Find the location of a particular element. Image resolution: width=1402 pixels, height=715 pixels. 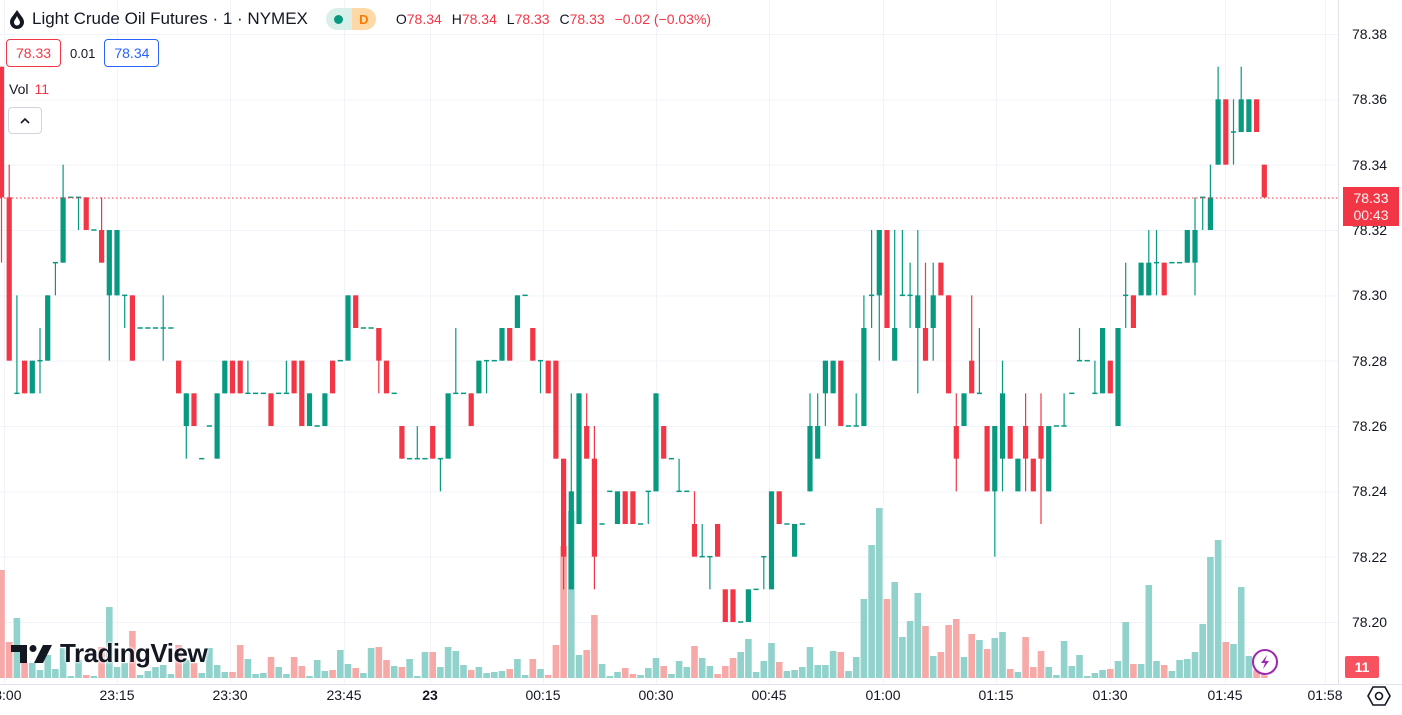

volume-value: 11 is located at coordinates (42, 89).